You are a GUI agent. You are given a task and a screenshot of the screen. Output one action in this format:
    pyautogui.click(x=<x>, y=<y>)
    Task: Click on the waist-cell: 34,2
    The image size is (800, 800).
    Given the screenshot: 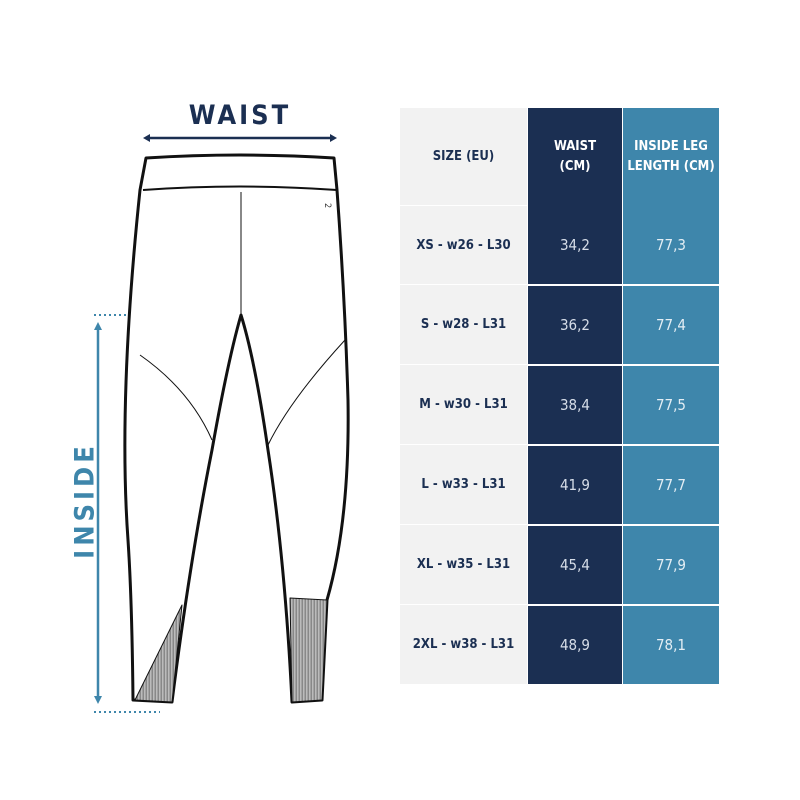 What is the action you would take?
    pyautogui.click(x=574, y=244)
    